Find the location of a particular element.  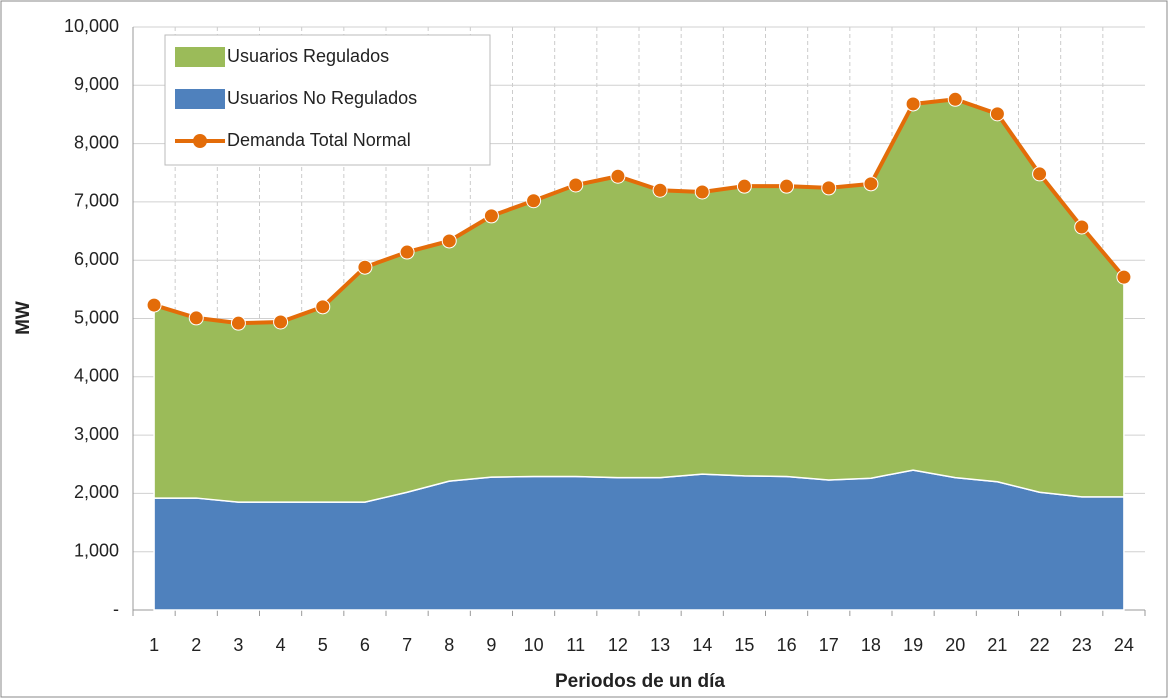

y-tick-label: 6,000 is located at coordinates (96, 259).